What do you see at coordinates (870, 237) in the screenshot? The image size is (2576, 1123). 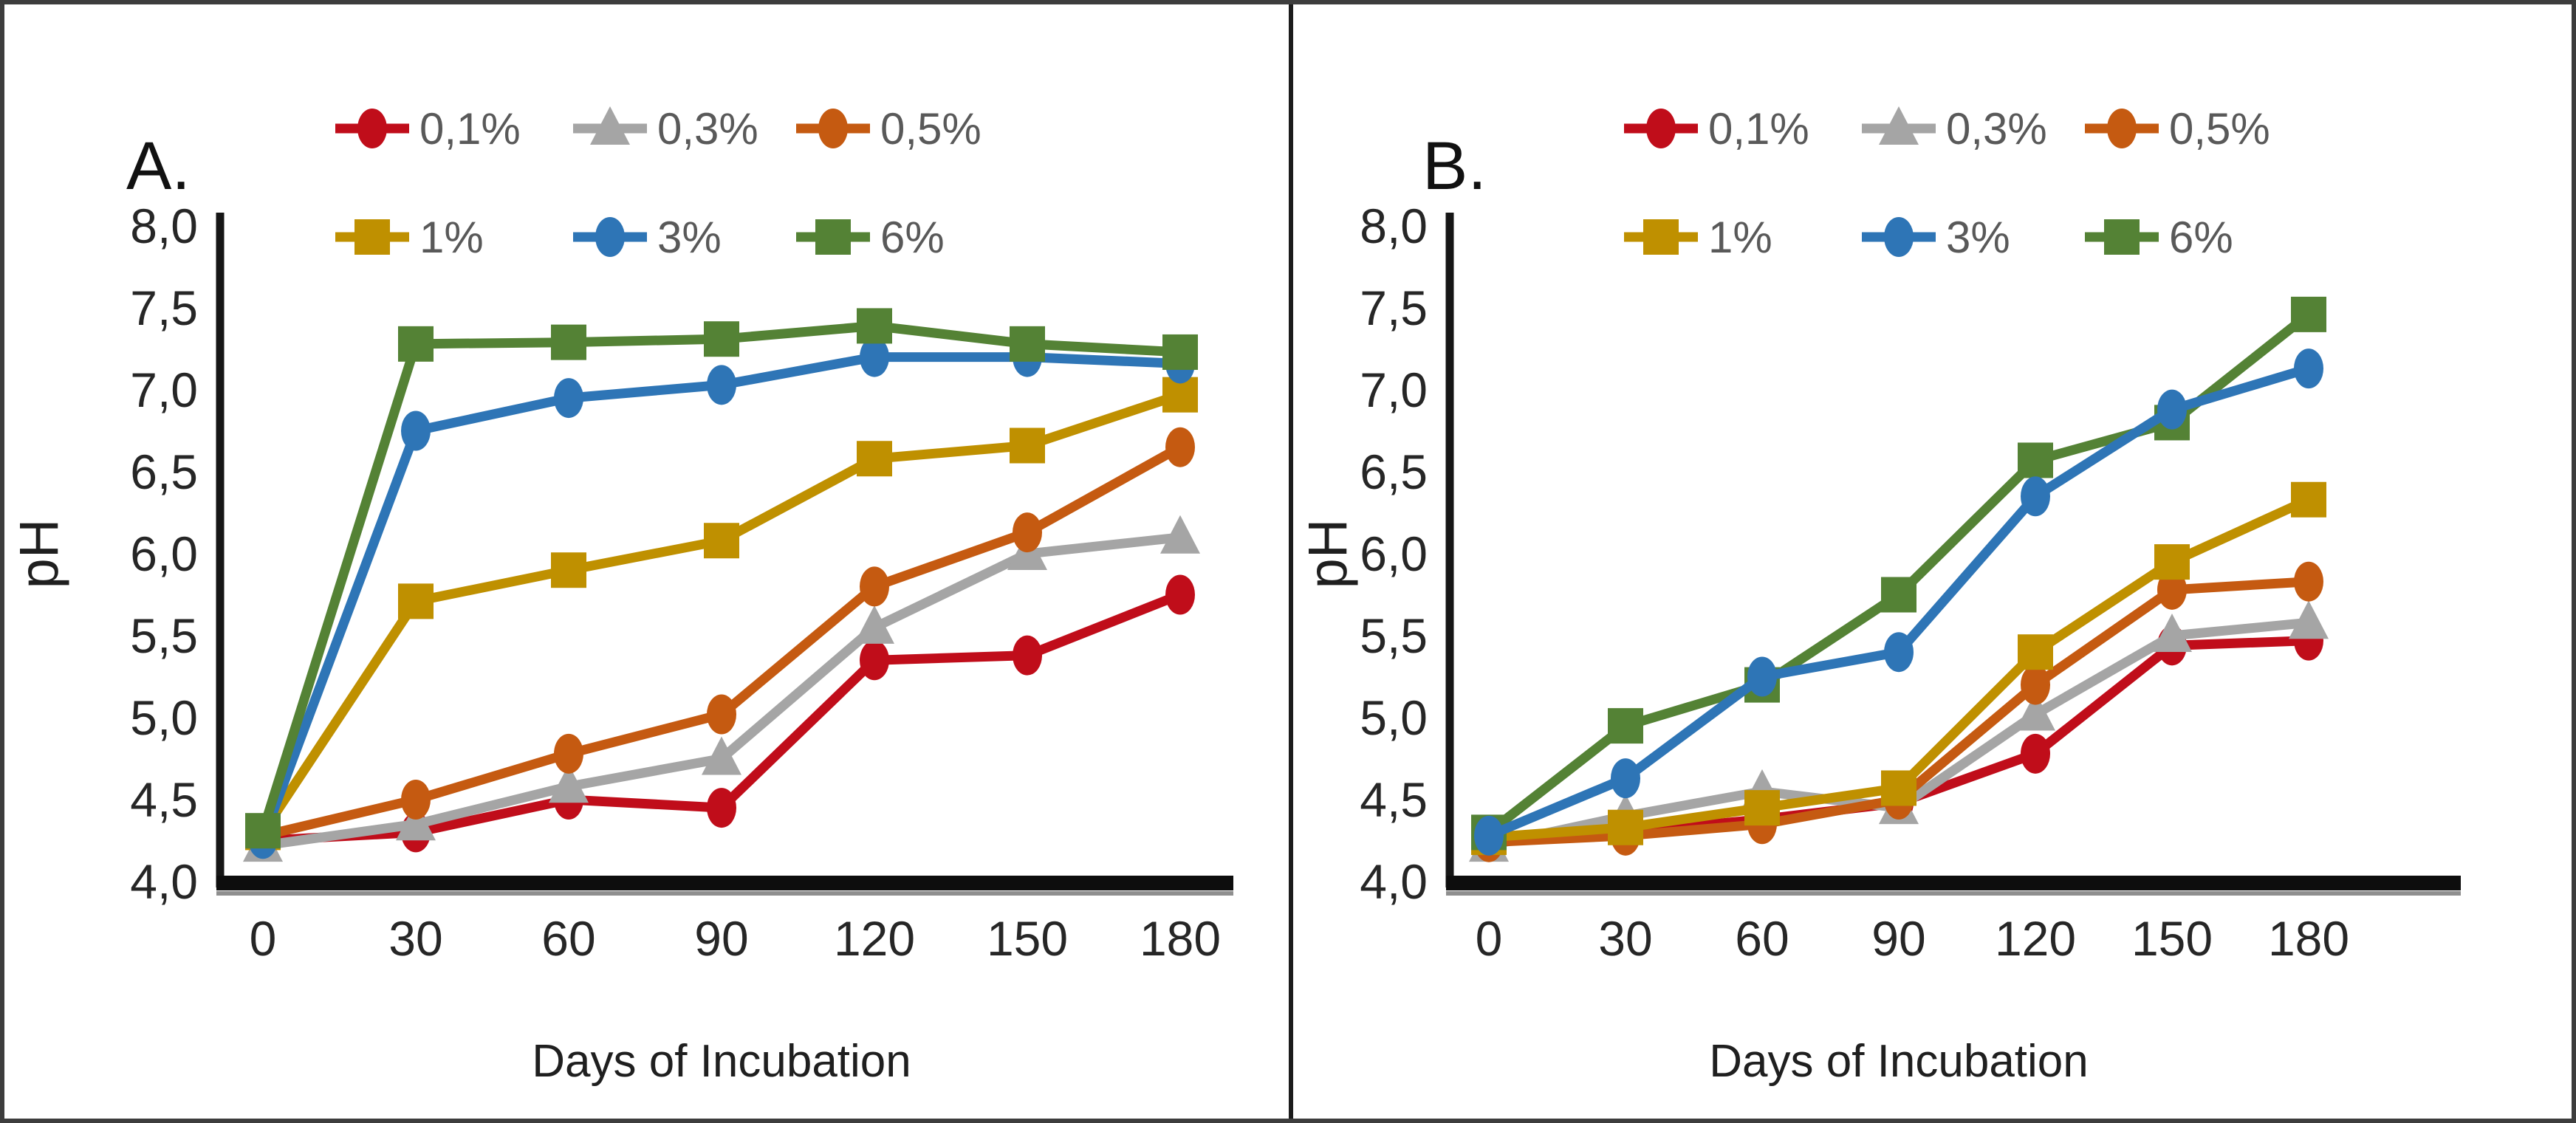 I see `legend-item-6%: 6%` at bounding box center [870, 237].